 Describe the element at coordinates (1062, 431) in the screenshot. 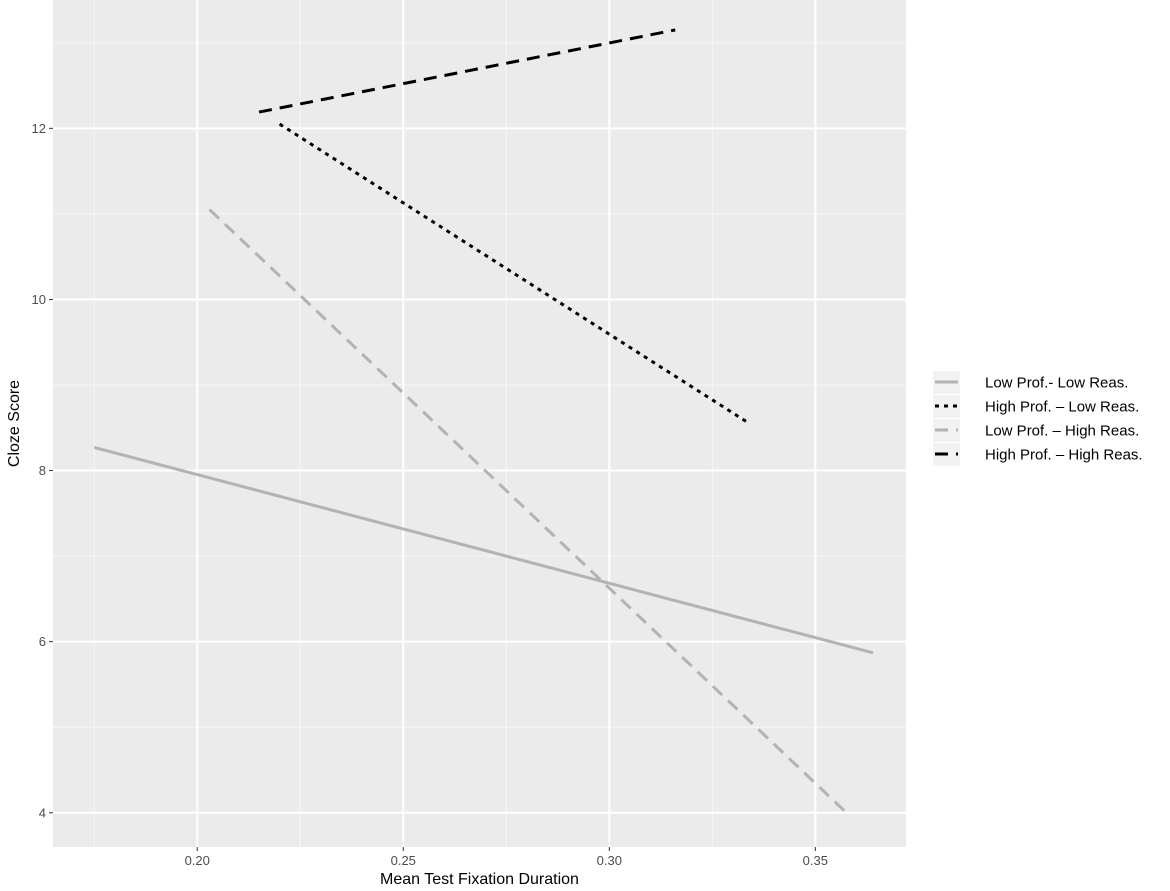

I see `legend-label: Low Prof. – High Reas.` at that location.